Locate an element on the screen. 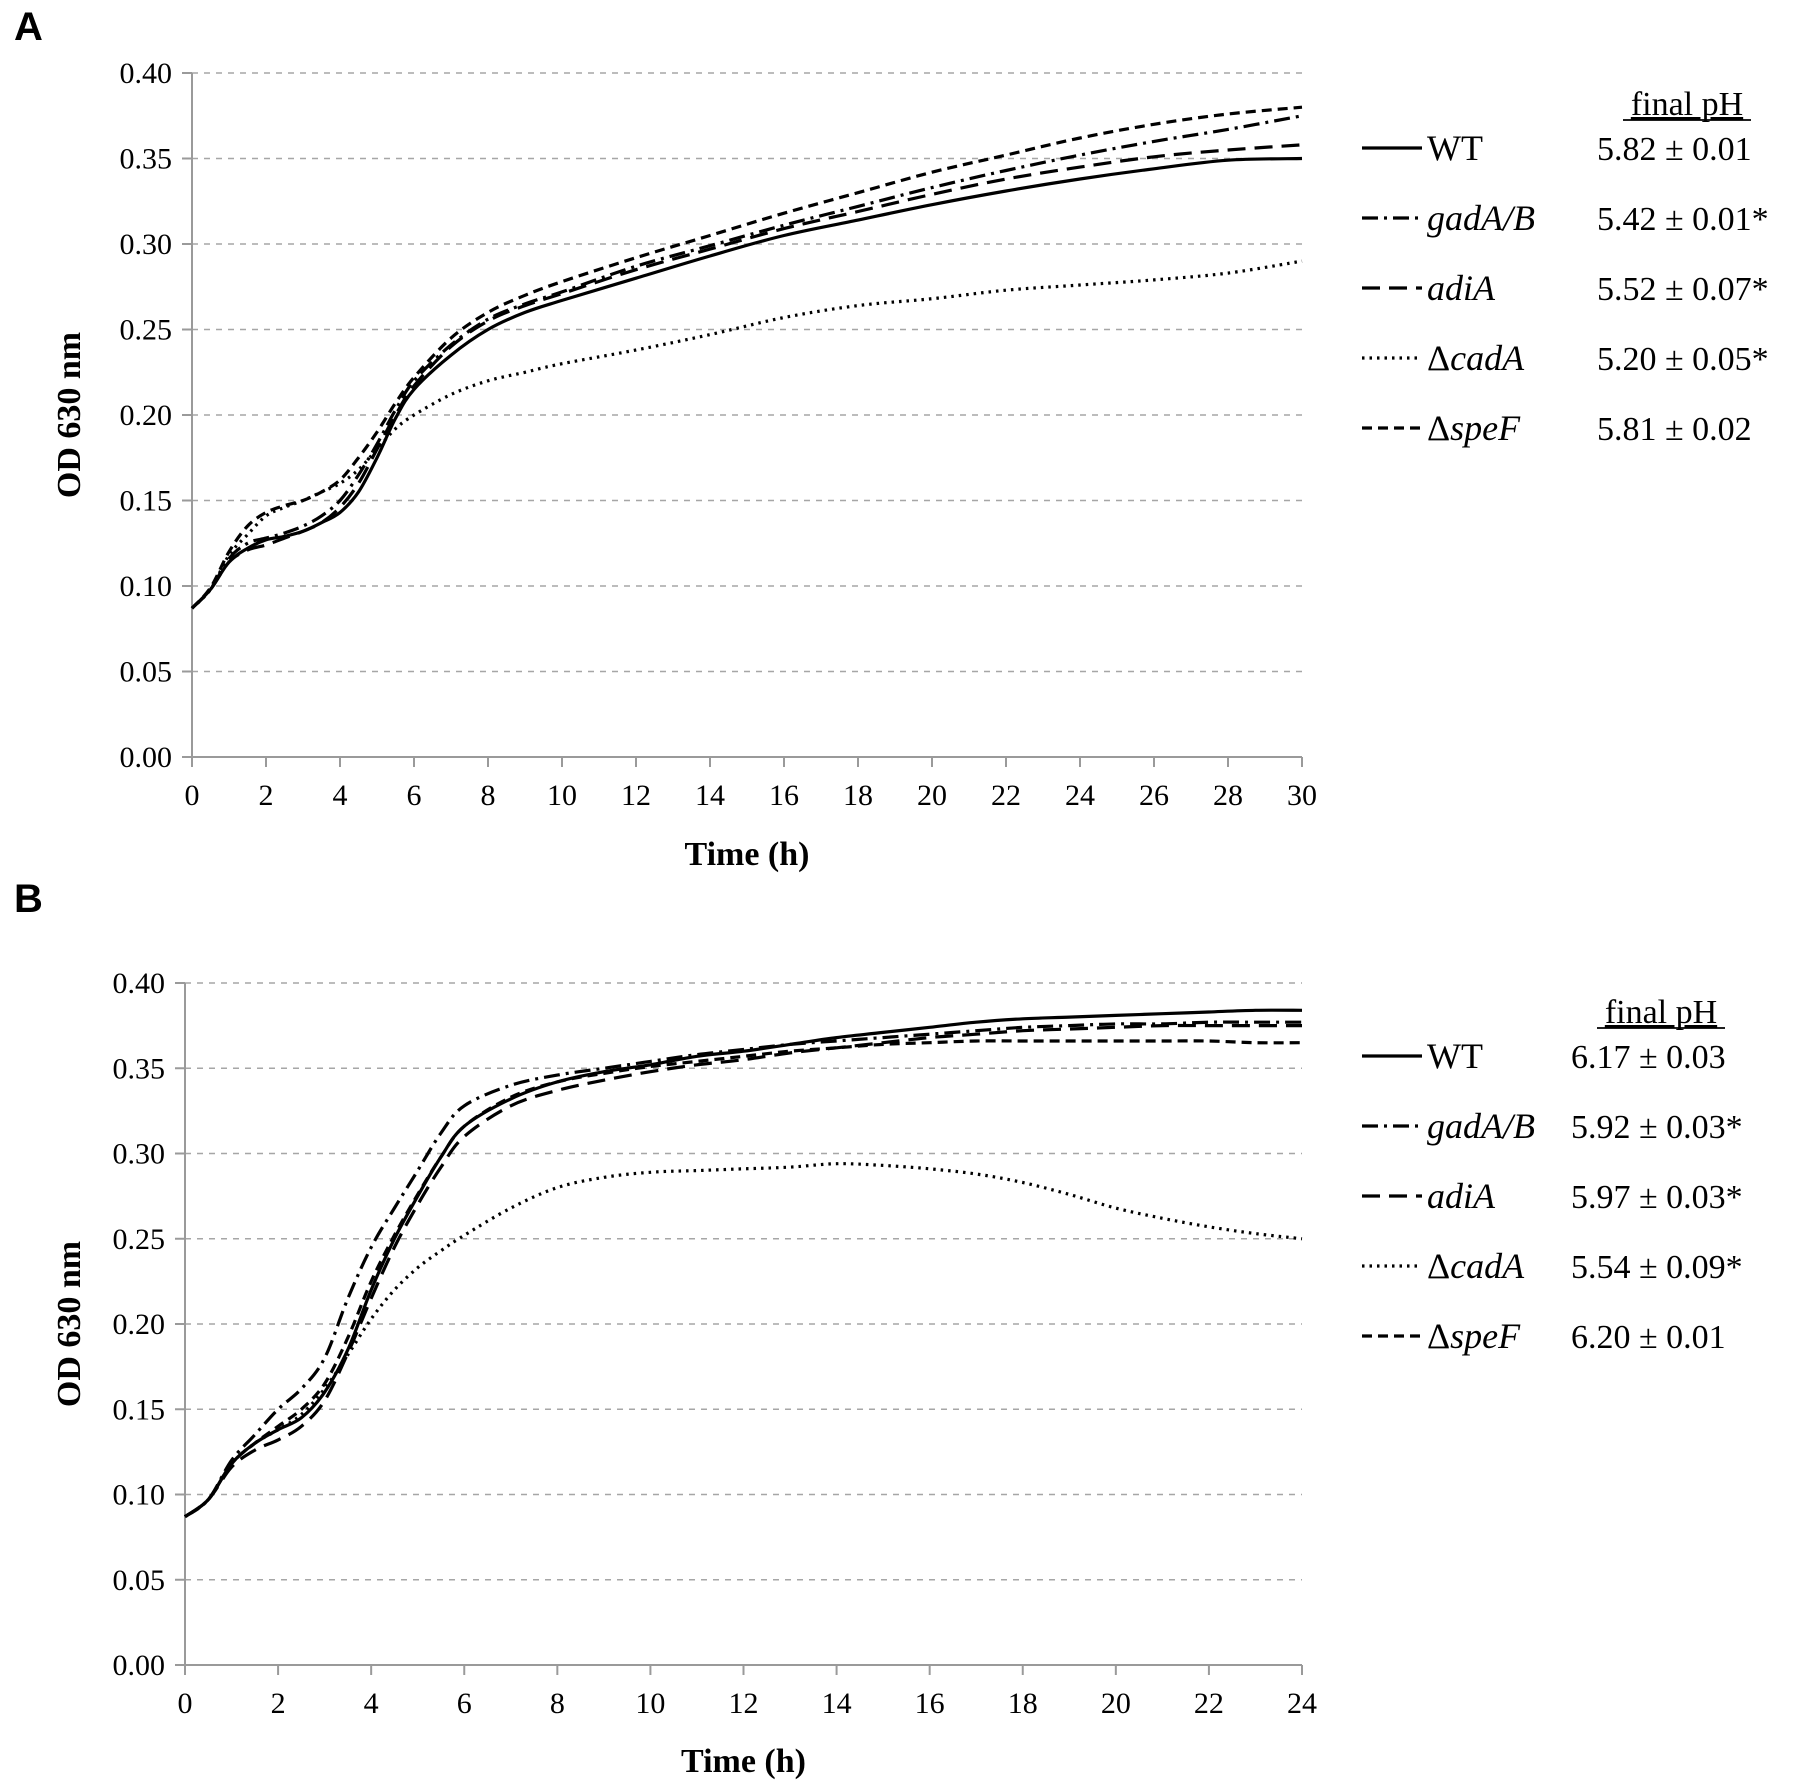  panel-b-x-tick-label: 18 is located at coordinates (1023, 1703).